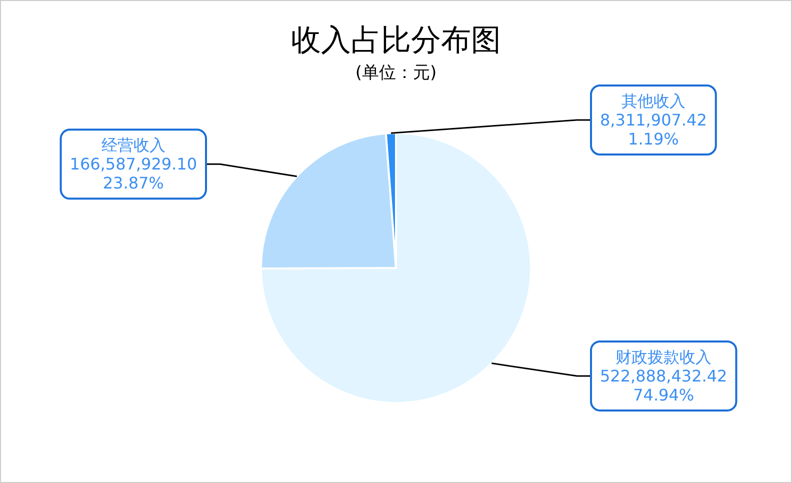 Image resolution: width=792 pixels, height=483 pixels. I want to click on slice-label: 其他收入, so click(653, 101).